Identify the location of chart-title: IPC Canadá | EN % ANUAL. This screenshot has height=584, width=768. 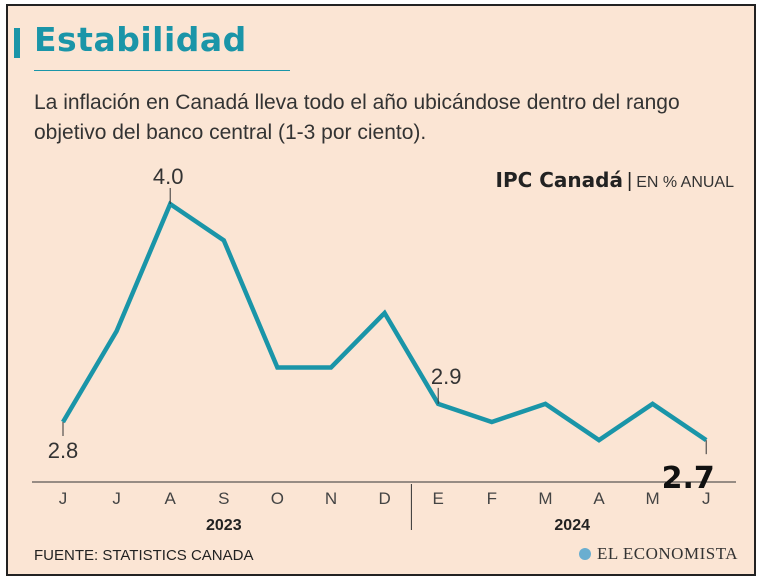
(615, 180).